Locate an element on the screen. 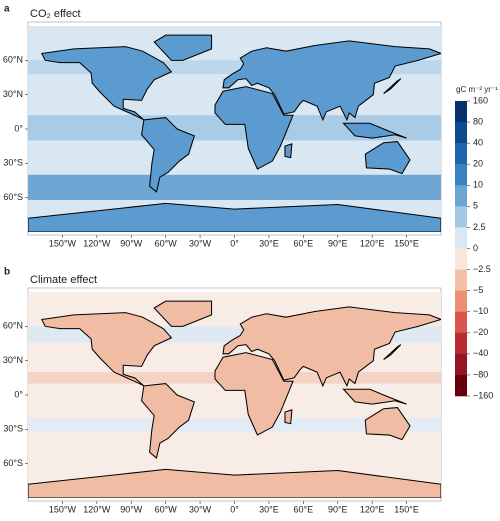 This screenshot has width=500, height=521. colorbar-tick-label: −20 is located at coordinates (480, 332).